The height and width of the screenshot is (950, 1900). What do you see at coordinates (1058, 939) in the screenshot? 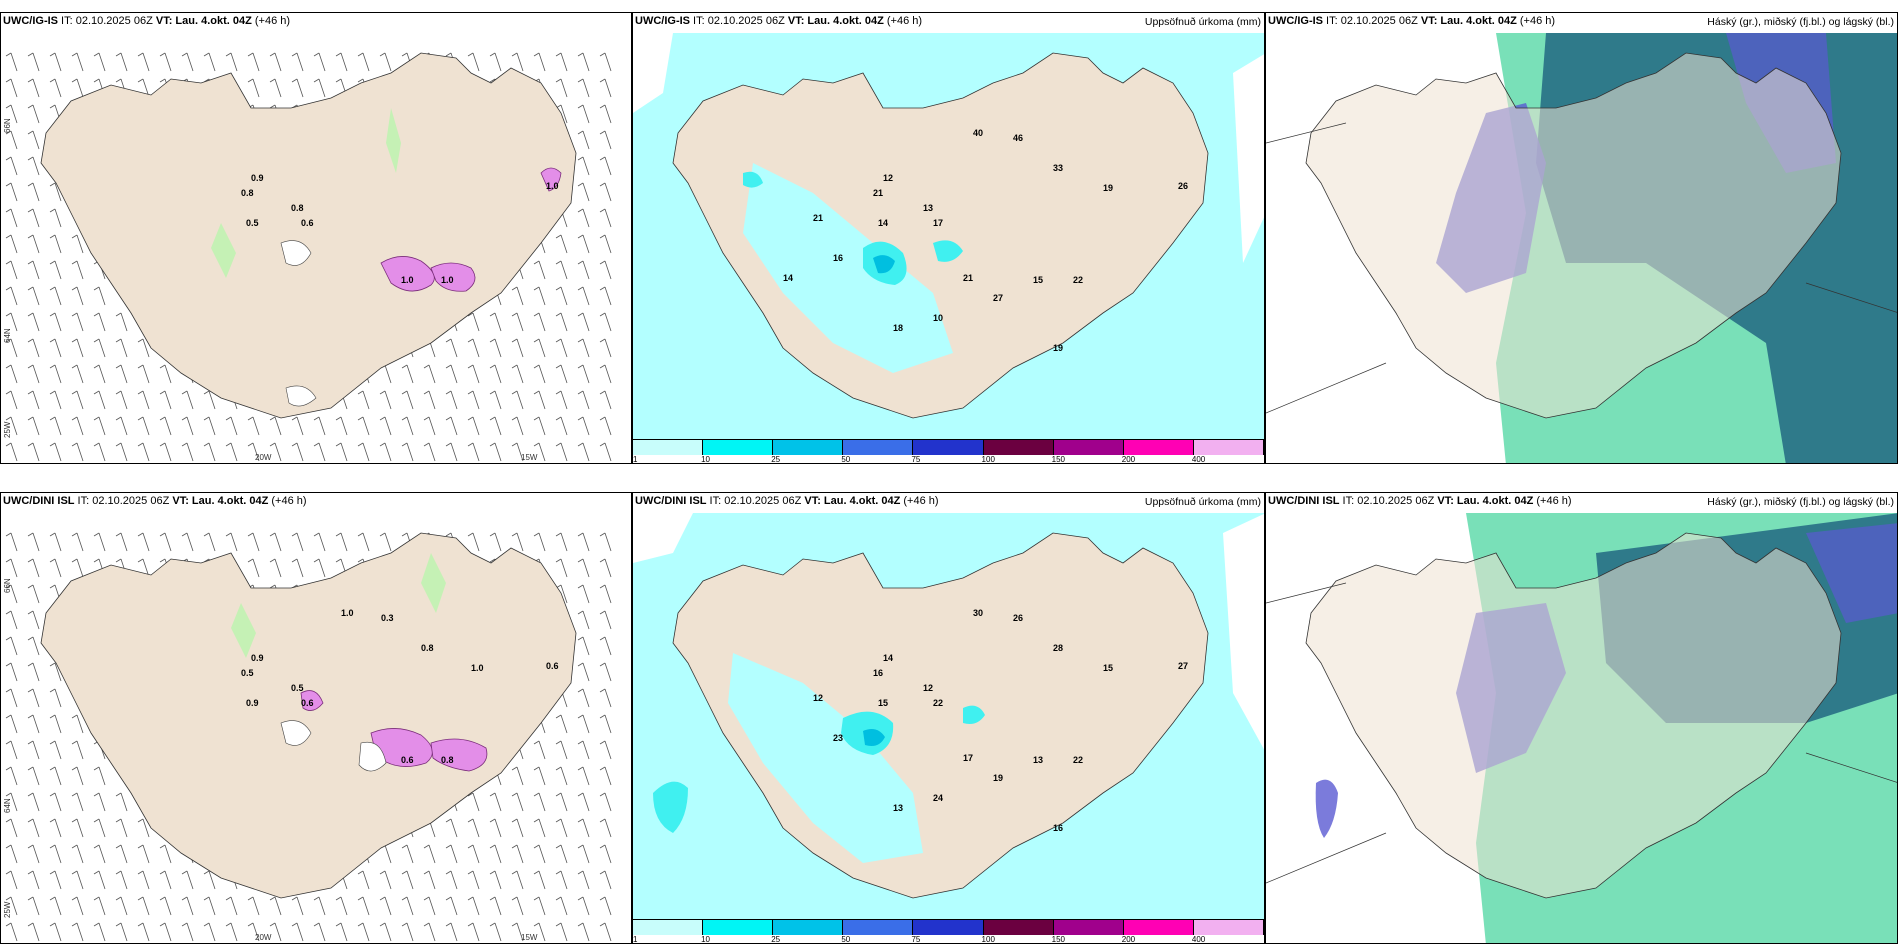
I see `colorbar-tick: 150` at bounding box center [1058, 939].